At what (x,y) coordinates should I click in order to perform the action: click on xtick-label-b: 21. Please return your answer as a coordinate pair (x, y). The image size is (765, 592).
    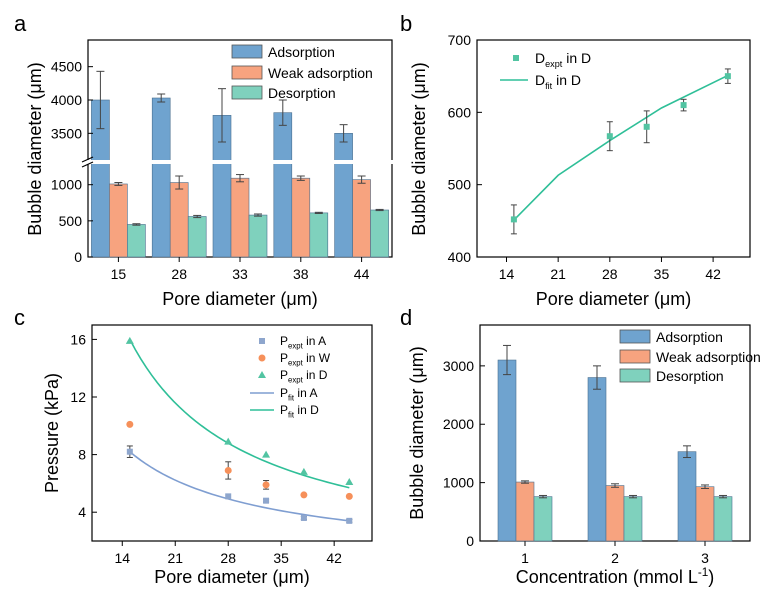
    Looking at the image, I should click on (558, 274).